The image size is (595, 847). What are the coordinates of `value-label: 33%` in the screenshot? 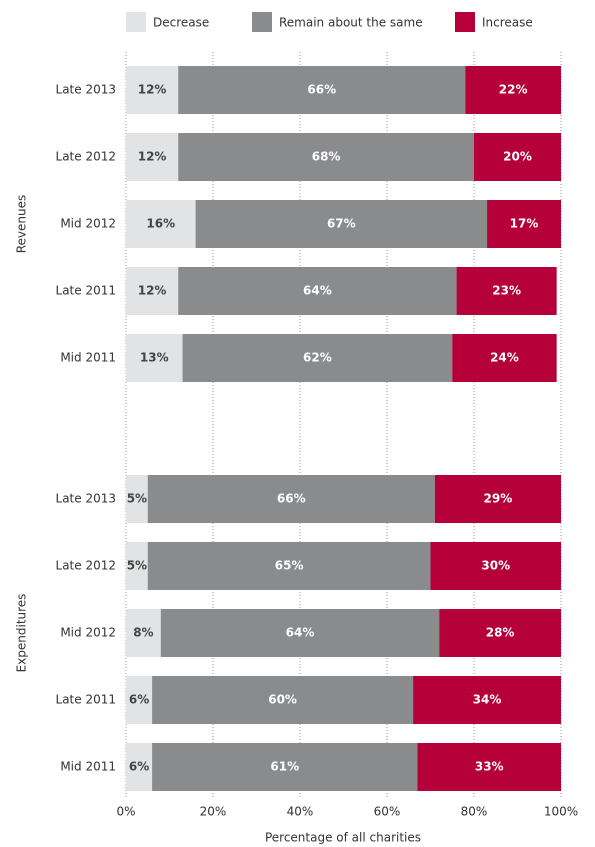 It's located at (489, 767).